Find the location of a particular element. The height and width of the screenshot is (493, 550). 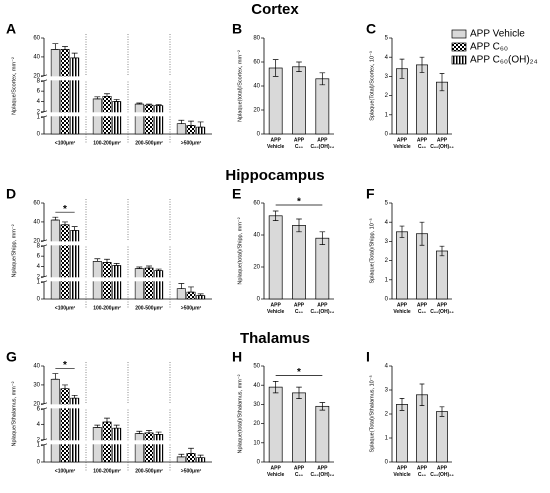

legend-swatch is located at coordinates (459, 60).